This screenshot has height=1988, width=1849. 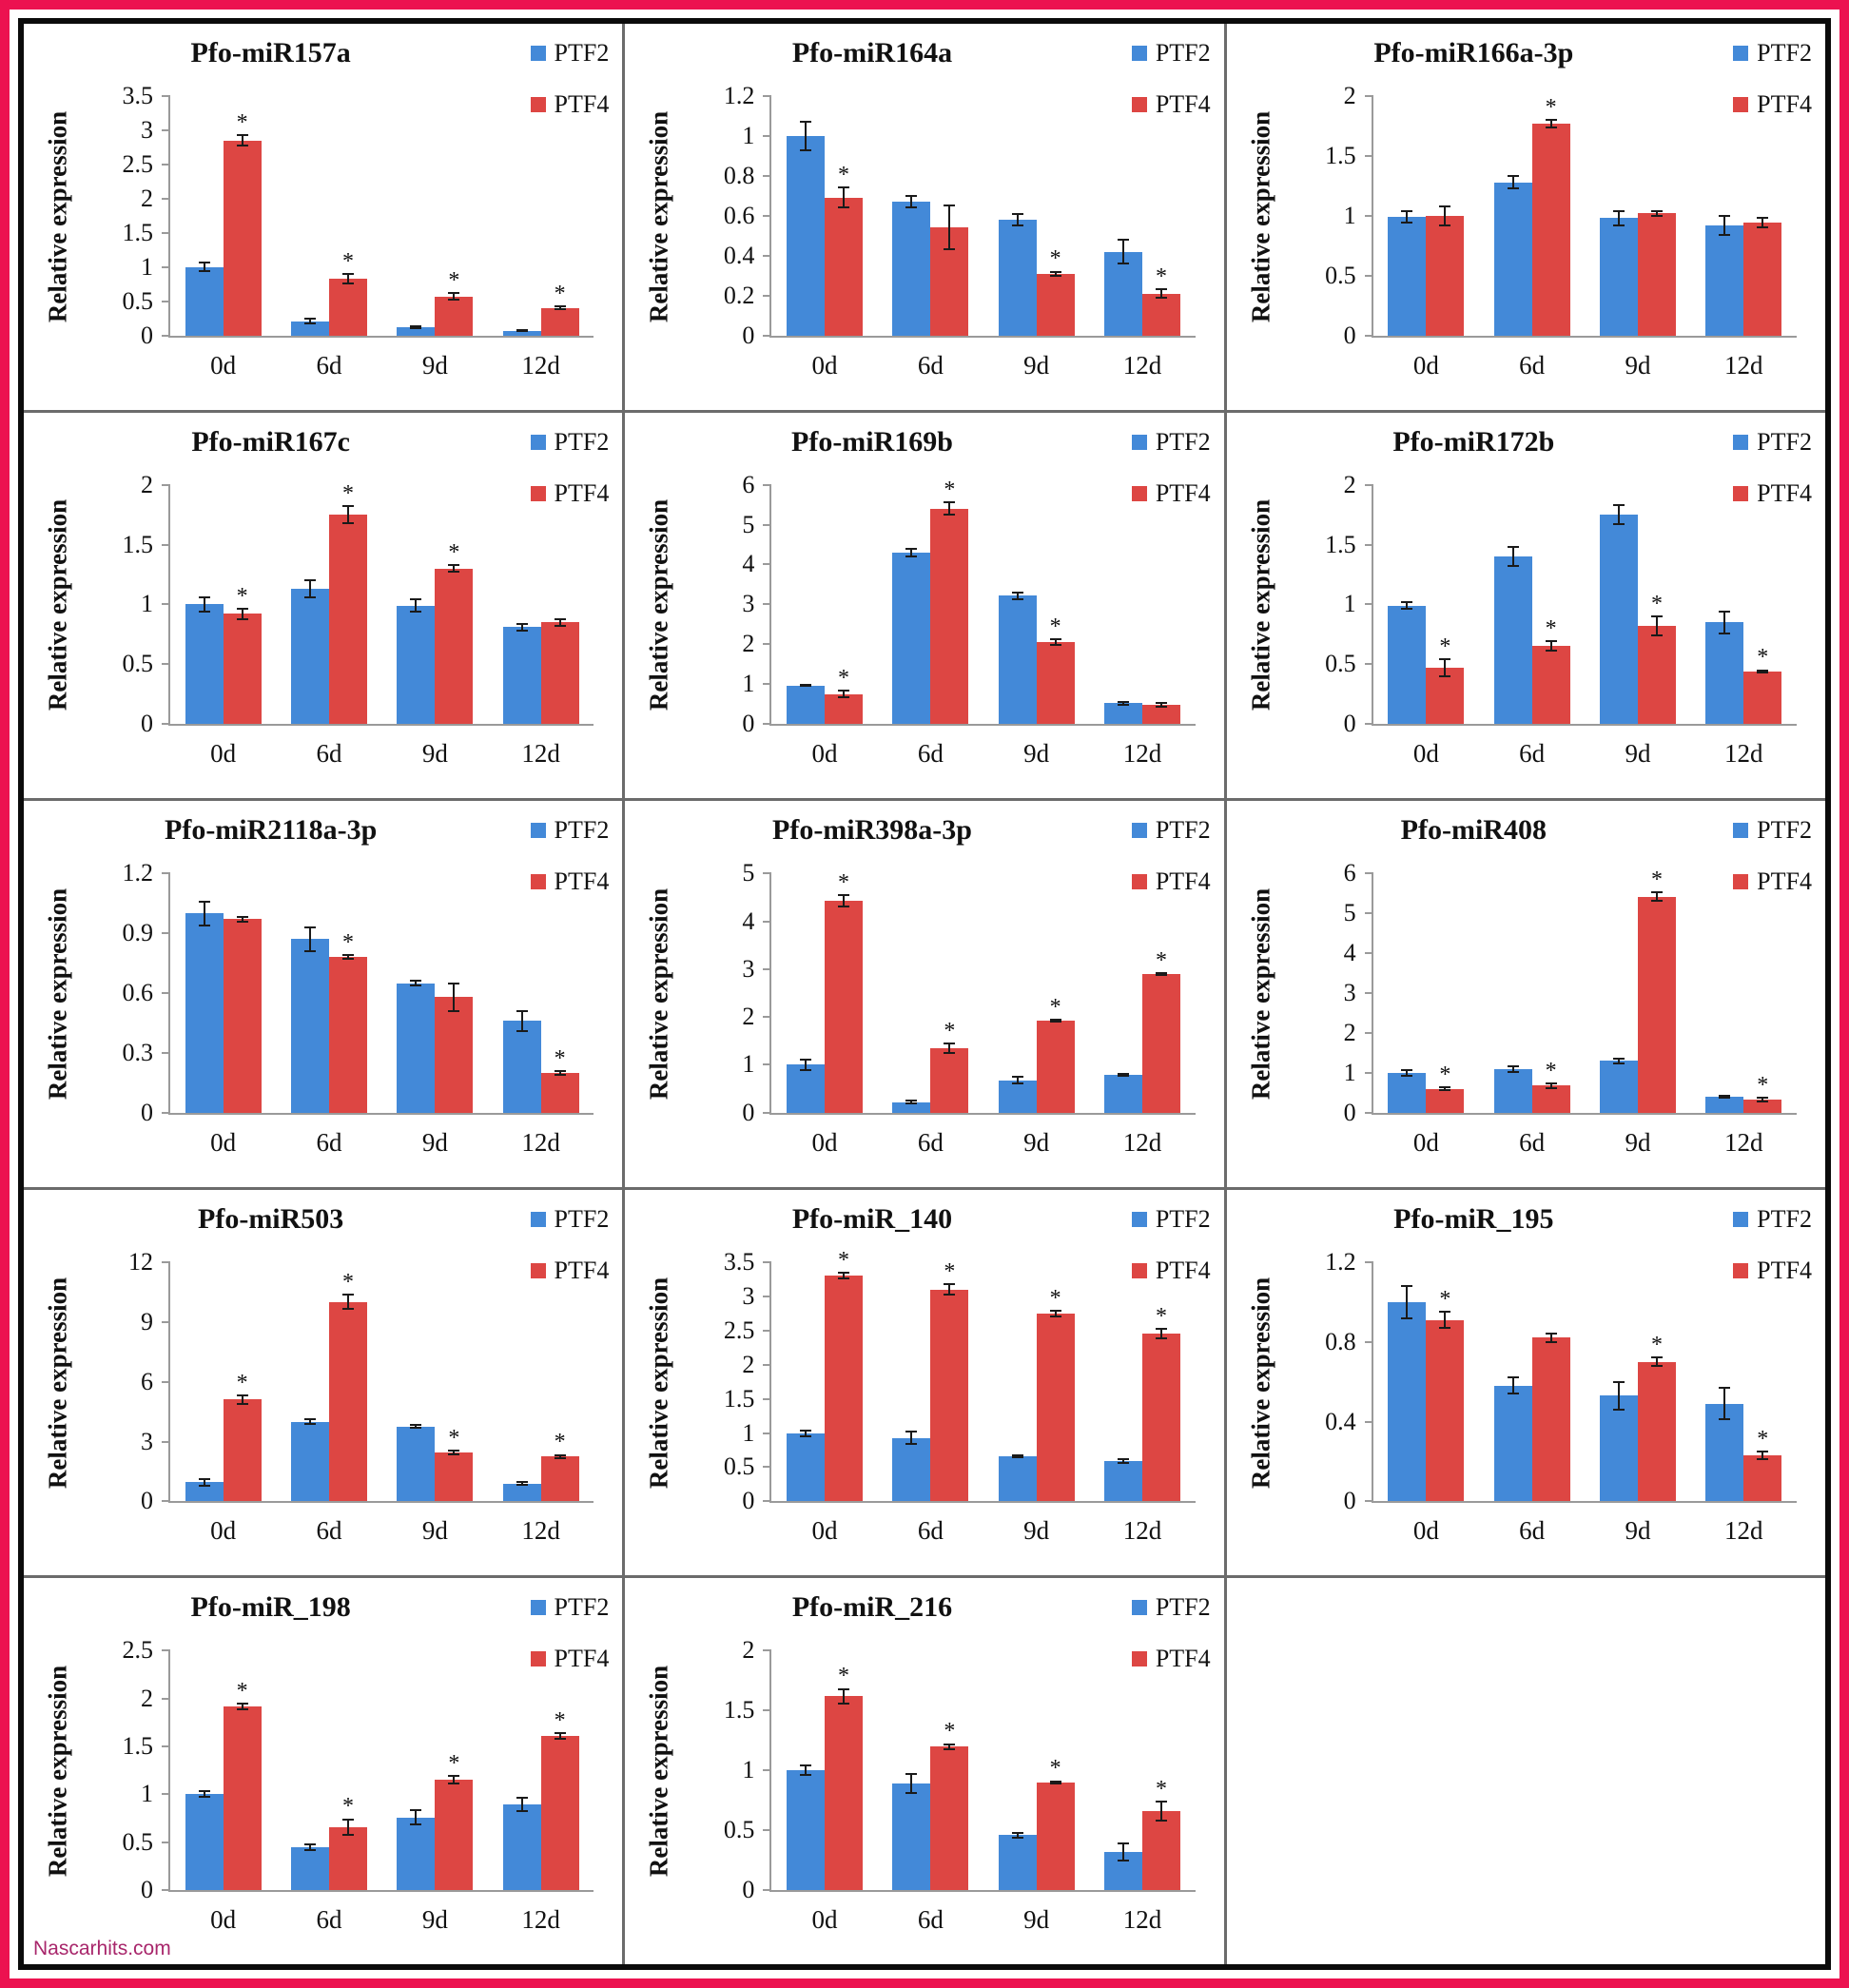 What do you see at coordinates (843, 1389) in the screenshot?
I see `bar-ptf4-0d` at bounding box center [843, 1389].